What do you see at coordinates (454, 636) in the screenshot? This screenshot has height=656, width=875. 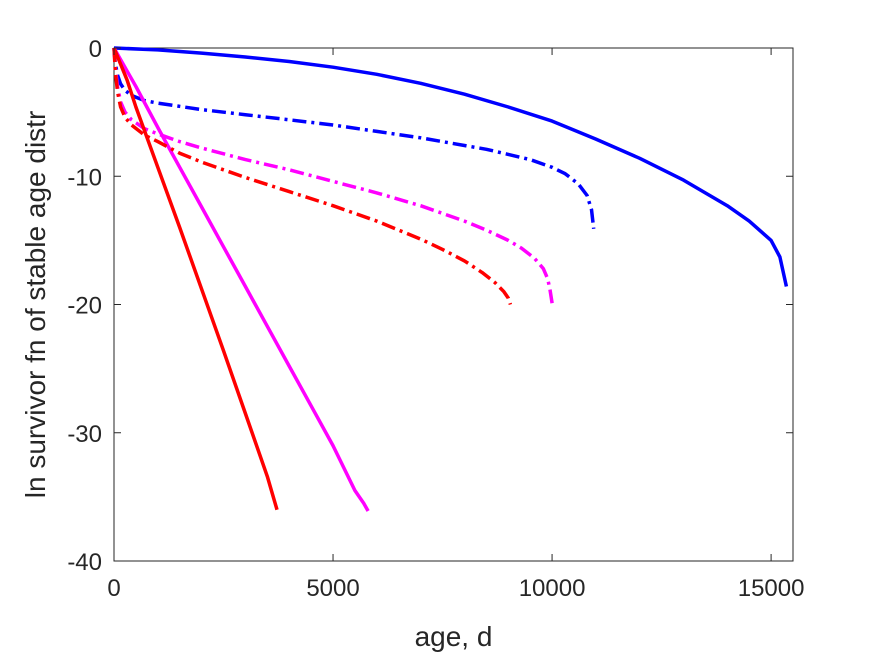 I see `x-axis-label: age, d` at bounding box center [454, 636].